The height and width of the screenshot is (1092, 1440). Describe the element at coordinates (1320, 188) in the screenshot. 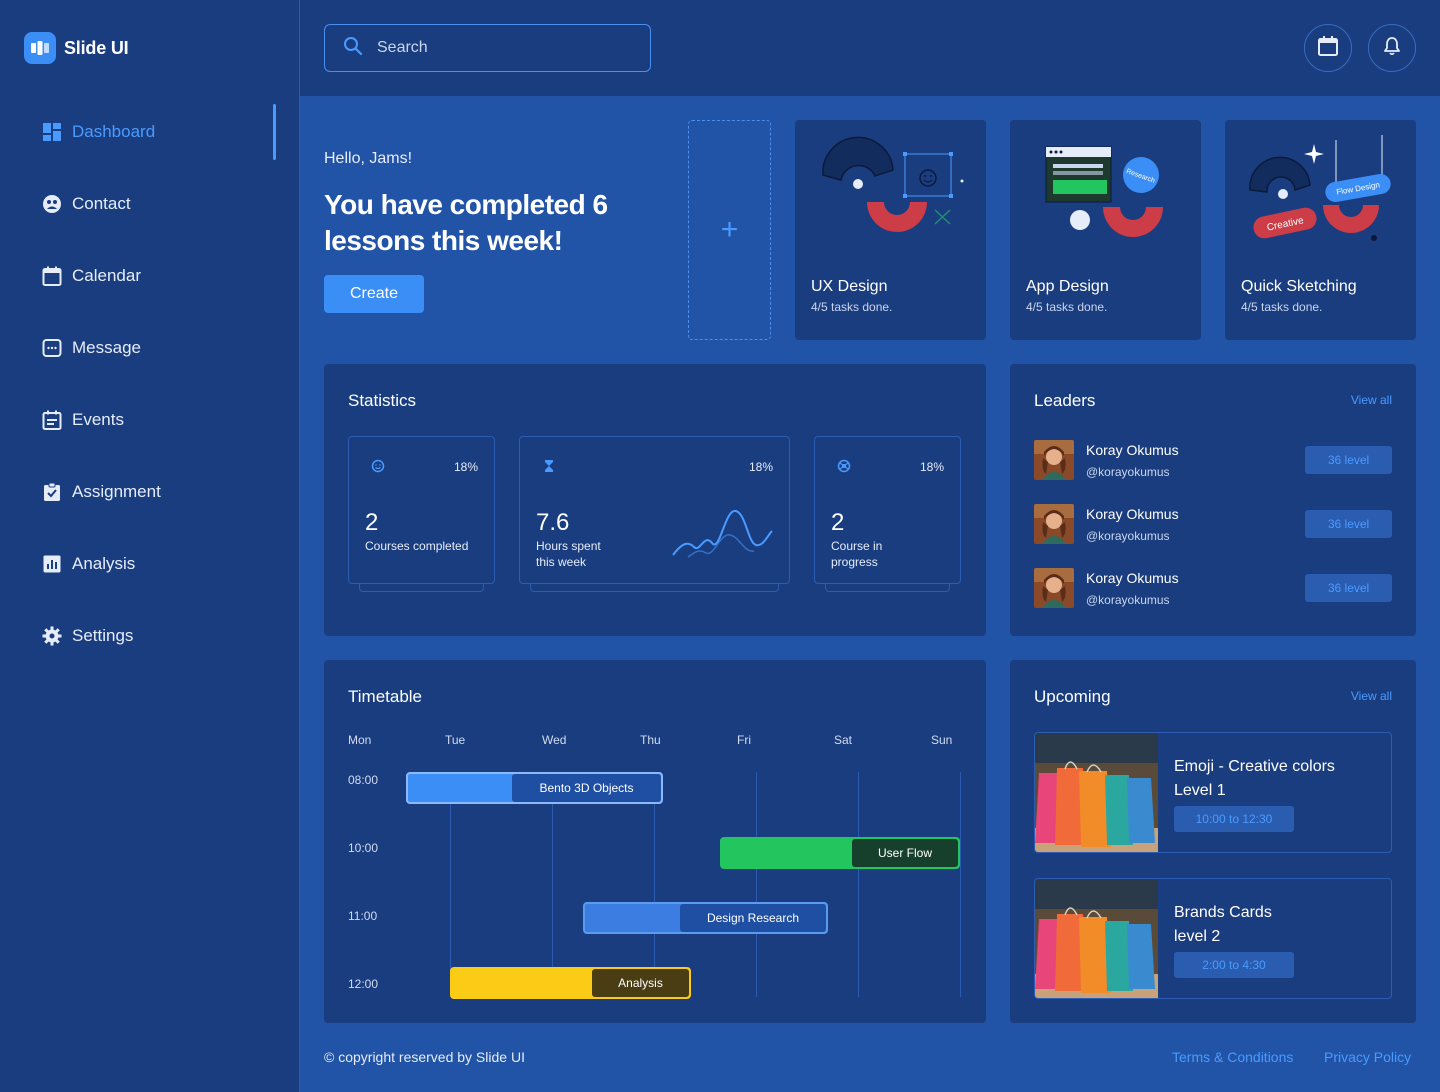

I see `quick-sketching-illustration-icon: Flow Design Creative` at that location.